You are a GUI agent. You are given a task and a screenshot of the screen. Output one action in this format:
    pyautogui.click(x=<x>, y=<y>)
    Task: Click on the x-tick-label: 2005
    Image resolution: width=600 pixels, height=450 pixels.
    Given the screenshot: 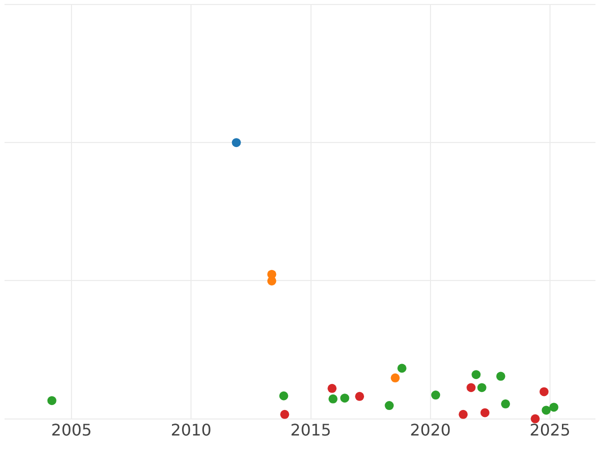 What is the action you would take?
    pyautogui.click(x=71, y=430)
    